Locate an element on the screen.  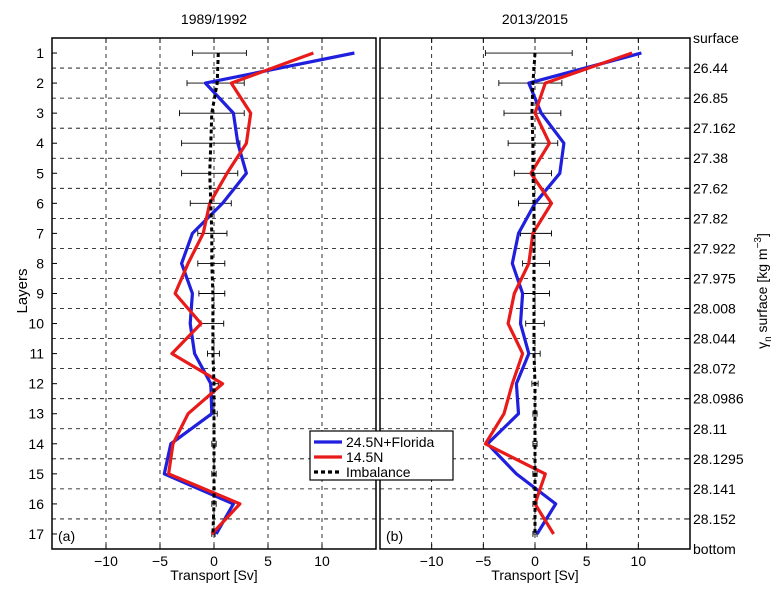
right-axis-label: γn surface [kg m−3] is located at coordinates (763, 291).